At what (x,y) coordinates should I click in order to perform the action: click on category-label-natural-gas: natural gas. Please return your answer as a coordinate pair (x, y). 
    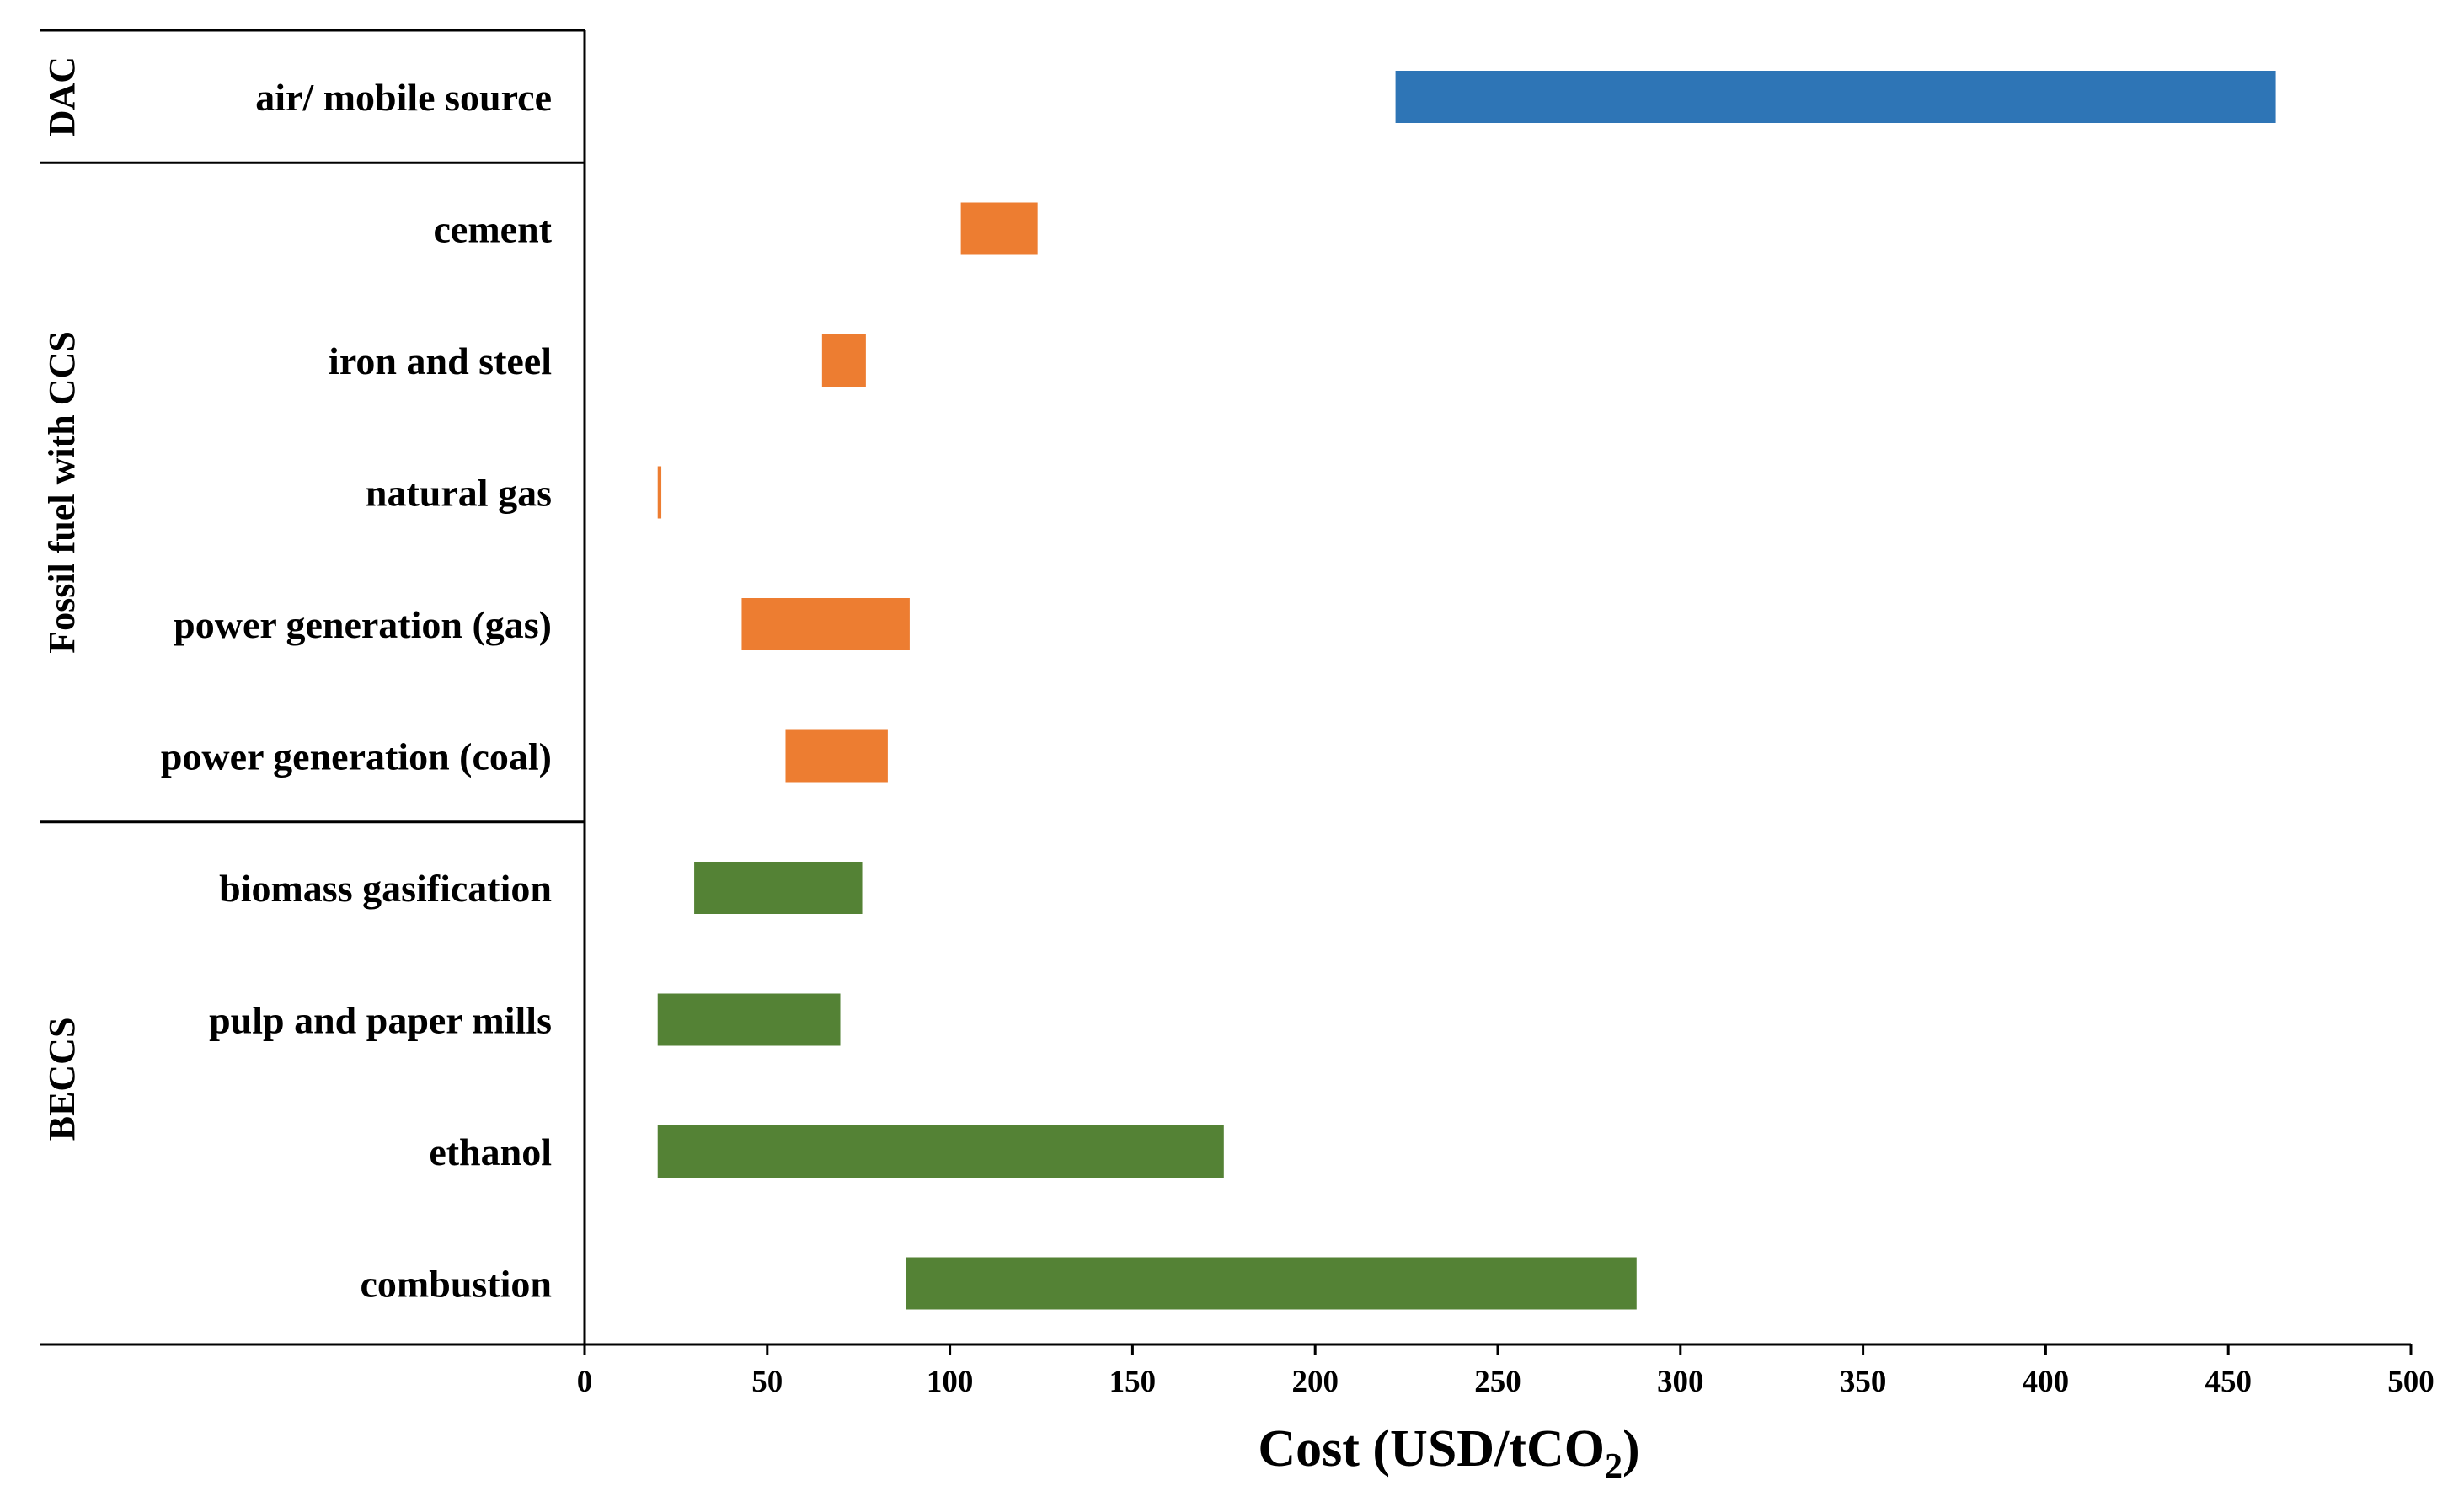
    Looking at the image, I should click on (459, 493).